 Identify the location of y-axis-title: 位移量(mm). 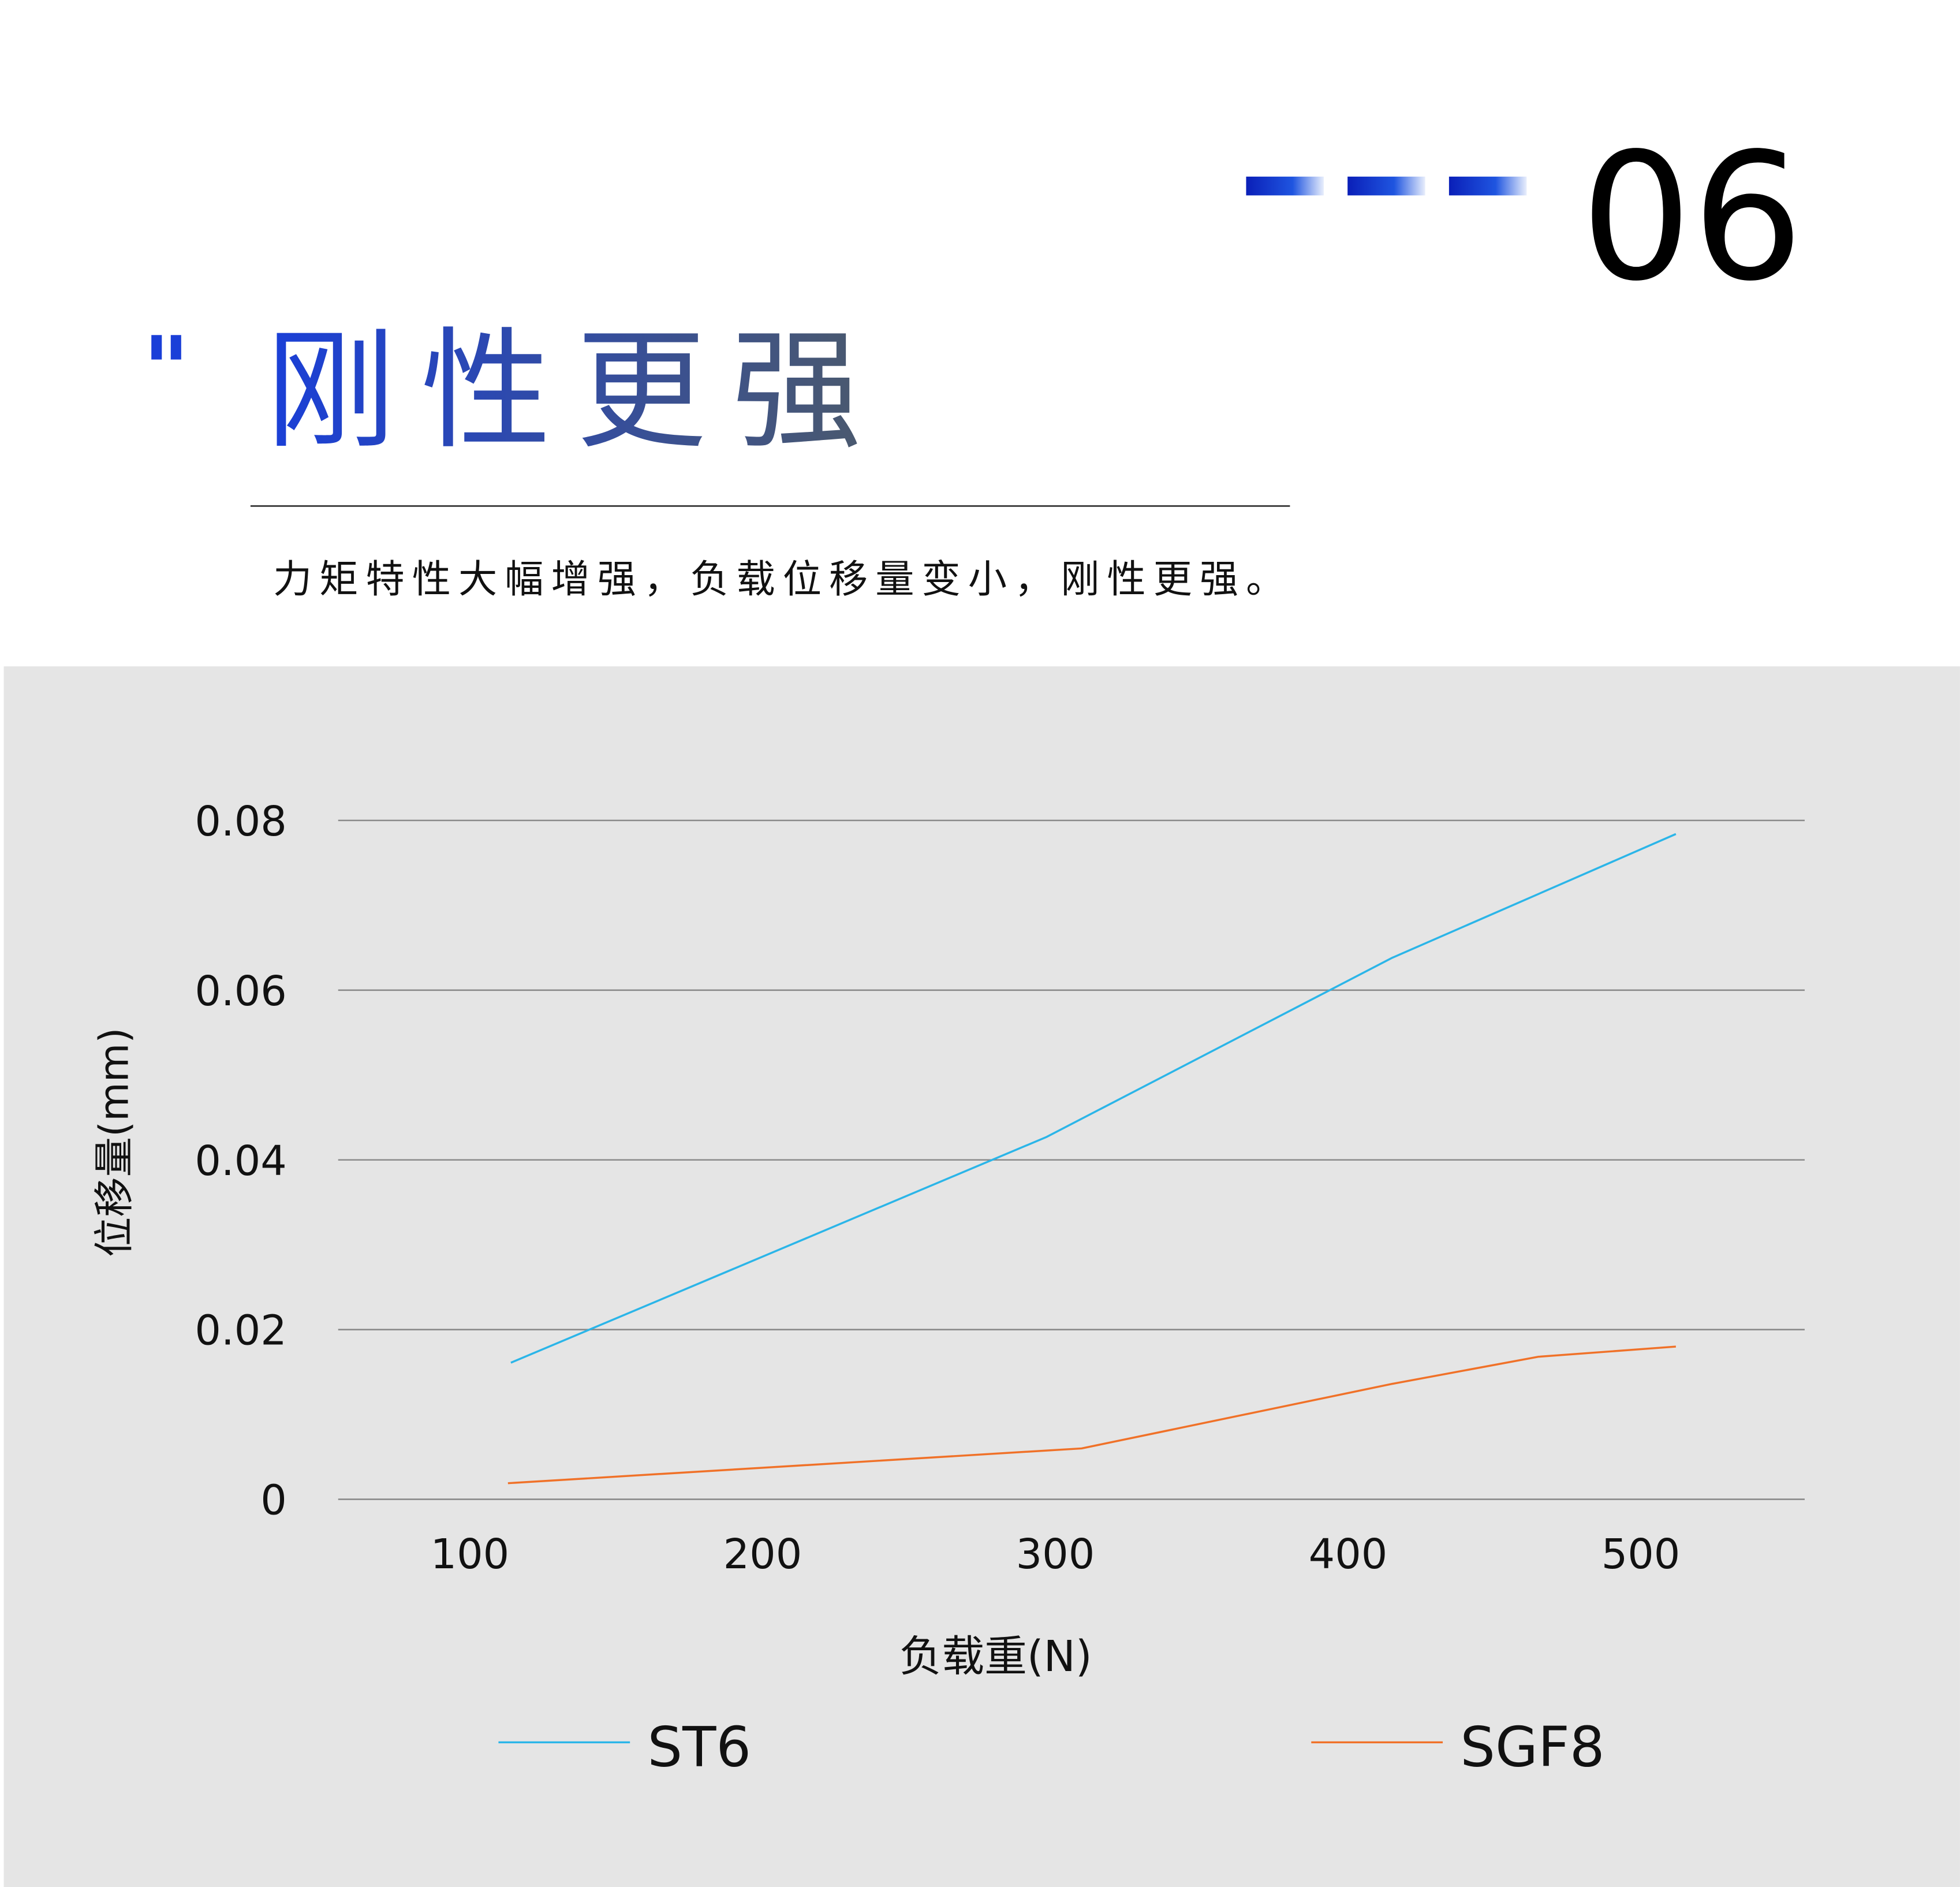
(114, 1143).